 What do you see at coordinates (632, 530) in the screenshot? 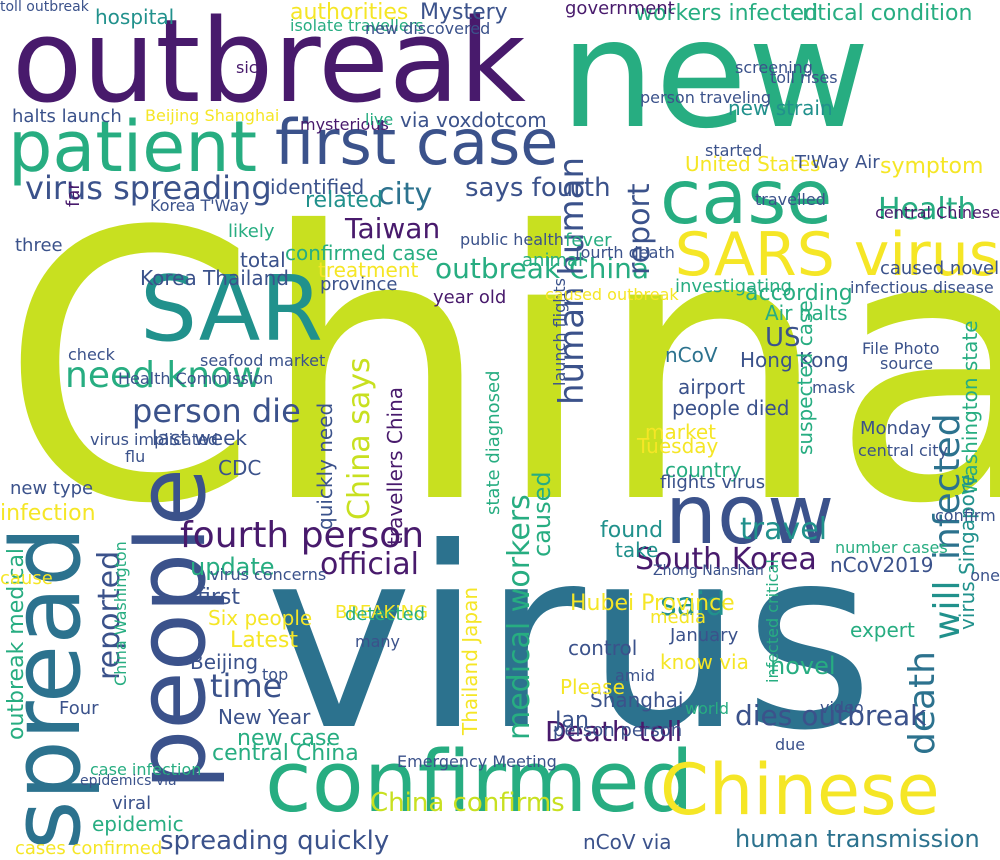
I see `cloud-word: found` at bounding box center [632, 530].